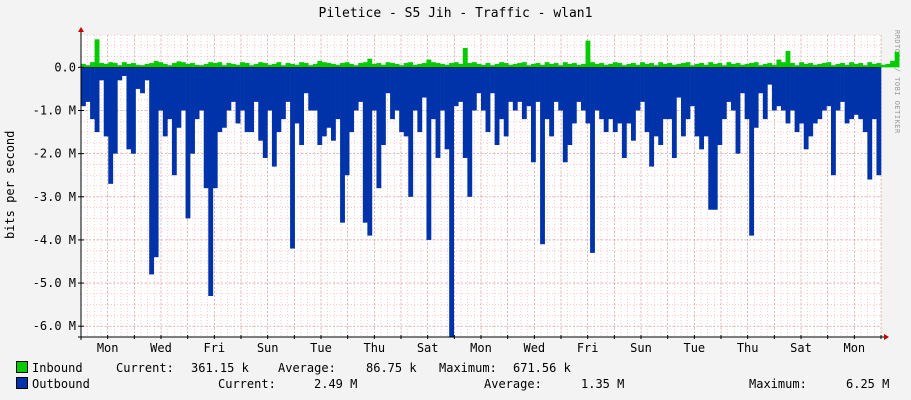 The image size is (911, 400). I want to click on outbound-current-label: Current:, so click(247, 384).